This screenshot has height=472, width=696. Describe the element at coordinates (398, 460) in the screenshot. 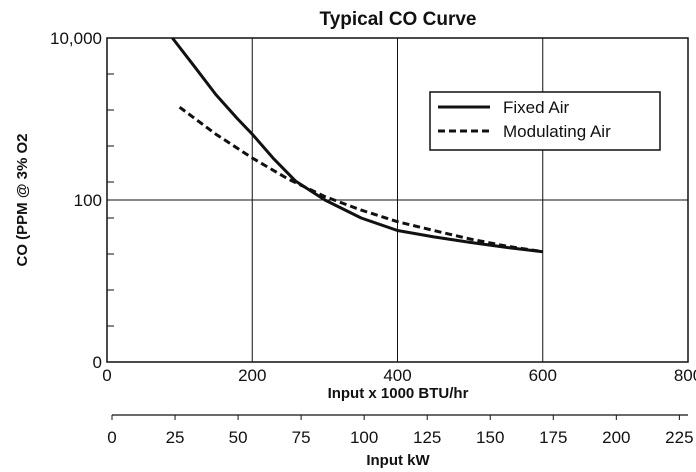

I see `secondary-axis-title: Input kW` at that location.